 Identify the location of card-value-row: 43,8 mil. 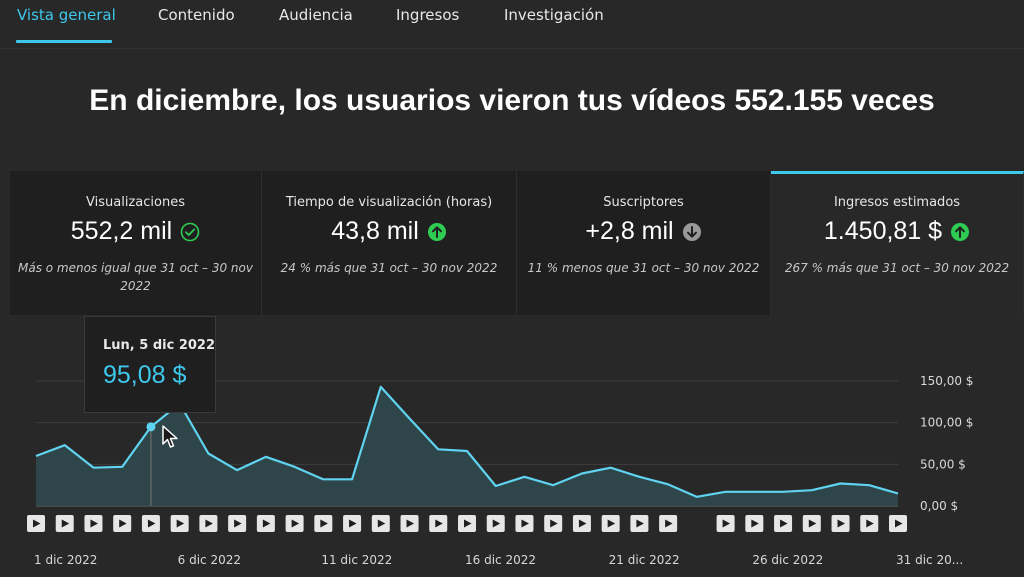
(389, 231).